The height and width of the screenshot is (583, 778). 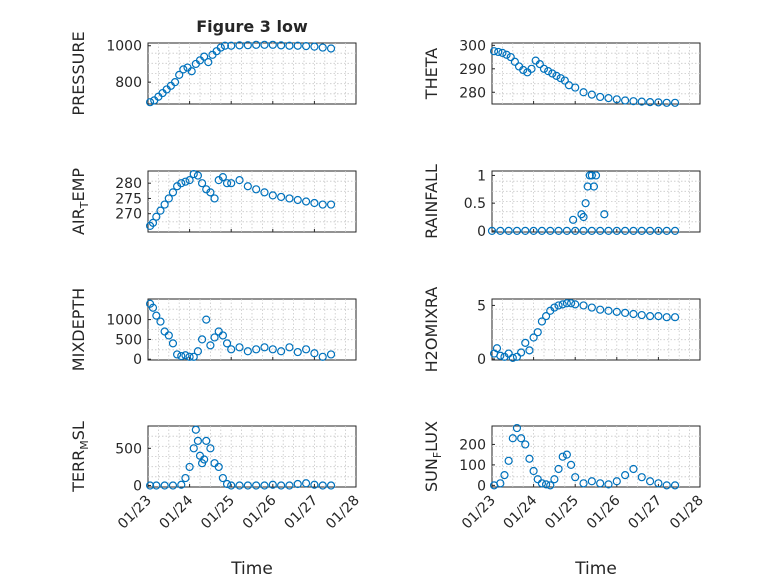 What do you see at coordinates (252, 26) in the screenshot?
I see `chart-title: Figure 3 low` at bounding box center [252, 26].